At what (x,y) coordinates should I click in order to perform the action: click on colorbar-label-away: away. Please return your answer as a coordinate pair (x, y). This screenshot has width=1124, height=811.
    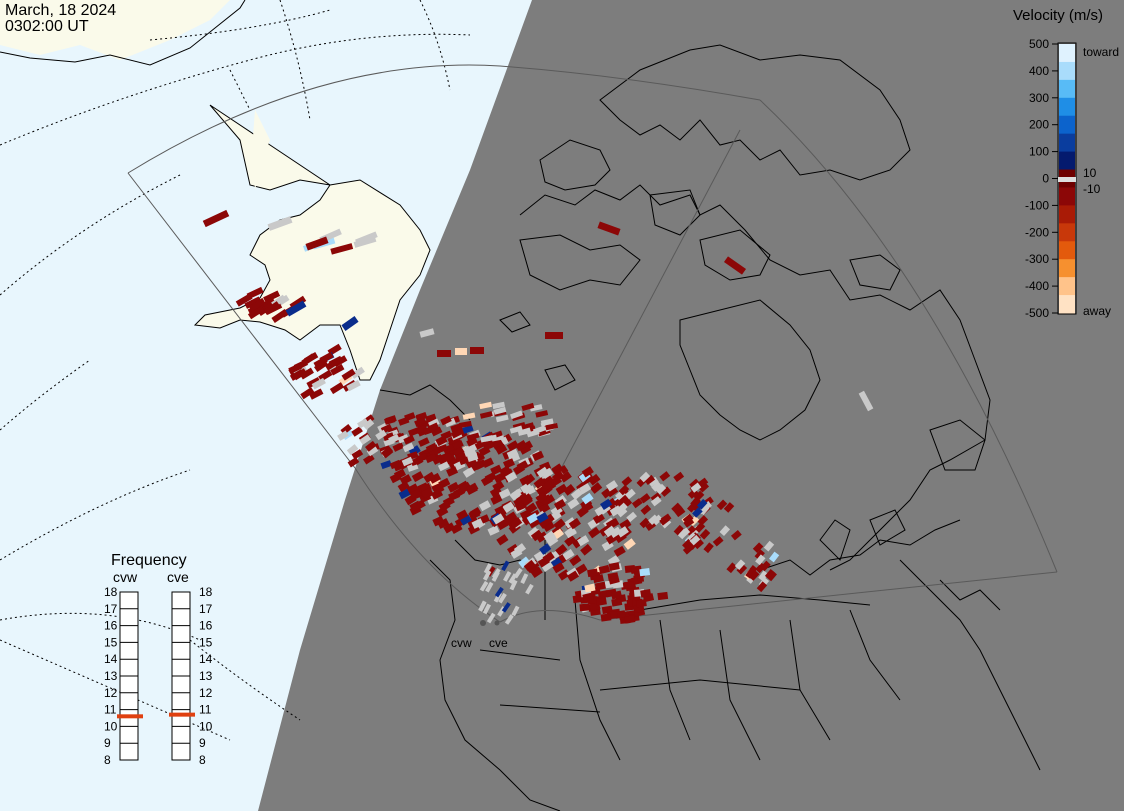
    Looking at the image, I should click on (1097, 311).